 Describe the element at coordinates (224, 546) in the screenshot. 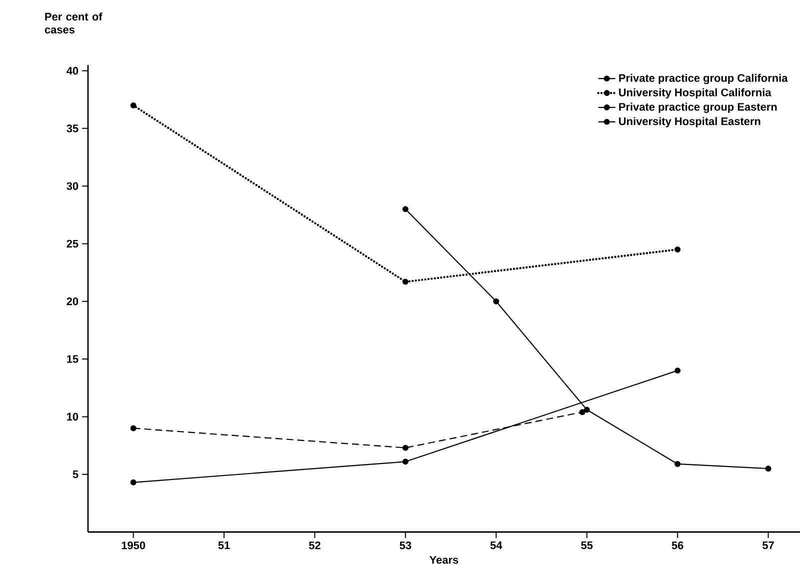

I see `x-tick-label: 51` at that location.